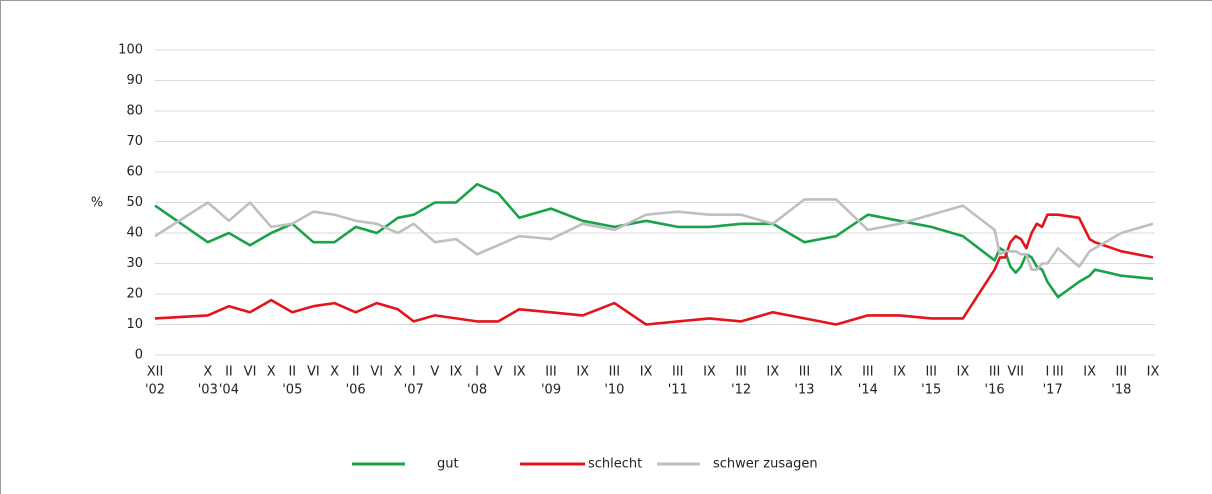 The width and height of the screenshot is (1212, 494). What do you see at coordinates (134, 294) in the screenshot?
I see `y-tick-label: 20` at bounding box center [134, 294].